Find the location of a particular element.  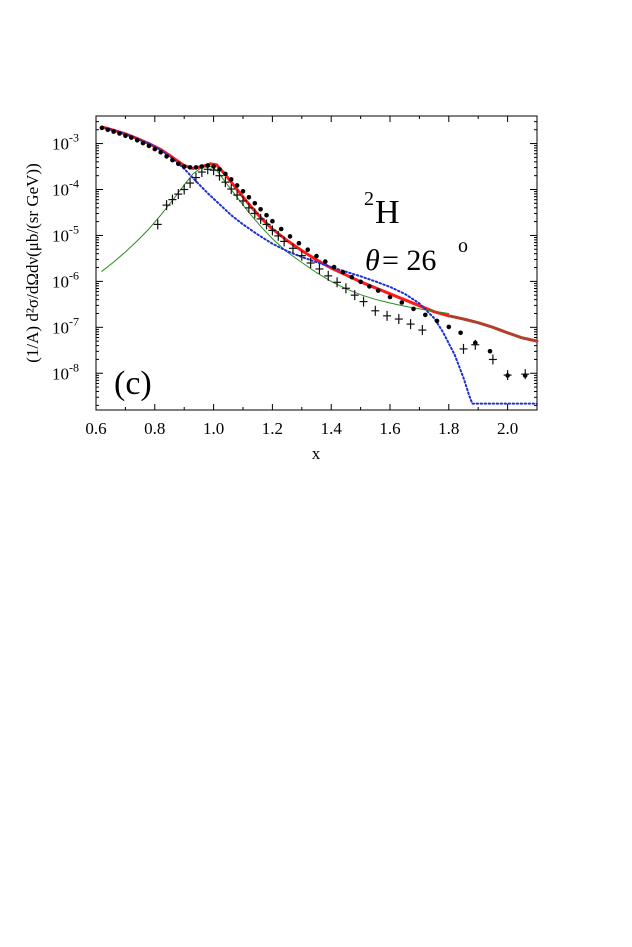

x-tick-label: 1.8 is located at coordinates (448, 428).